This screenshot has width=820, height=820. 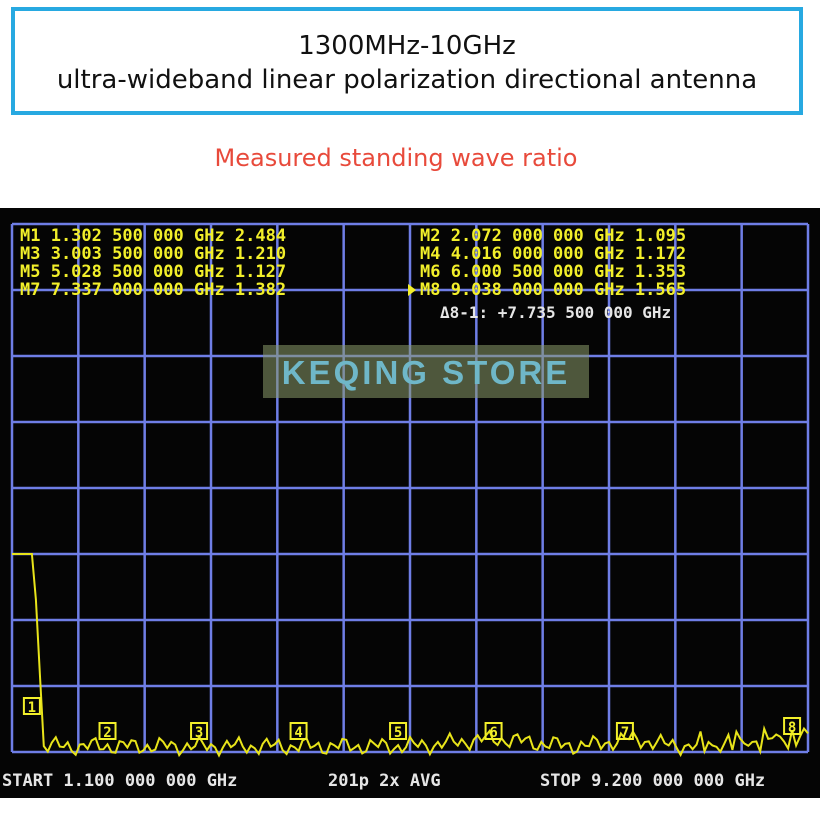 I want to click on readout-m7: M7 7.337 000 000 GHz 1.382, so click(x=153, y=290).